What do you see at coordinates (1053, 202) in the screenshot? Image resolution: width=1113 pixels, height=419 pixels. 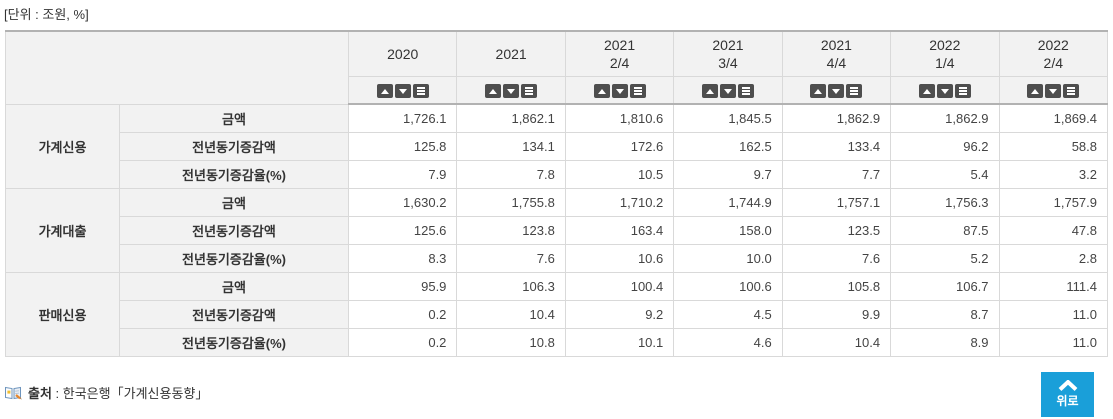 I see `value-cell: 1,757.9` at bounding box center [1053, 202].